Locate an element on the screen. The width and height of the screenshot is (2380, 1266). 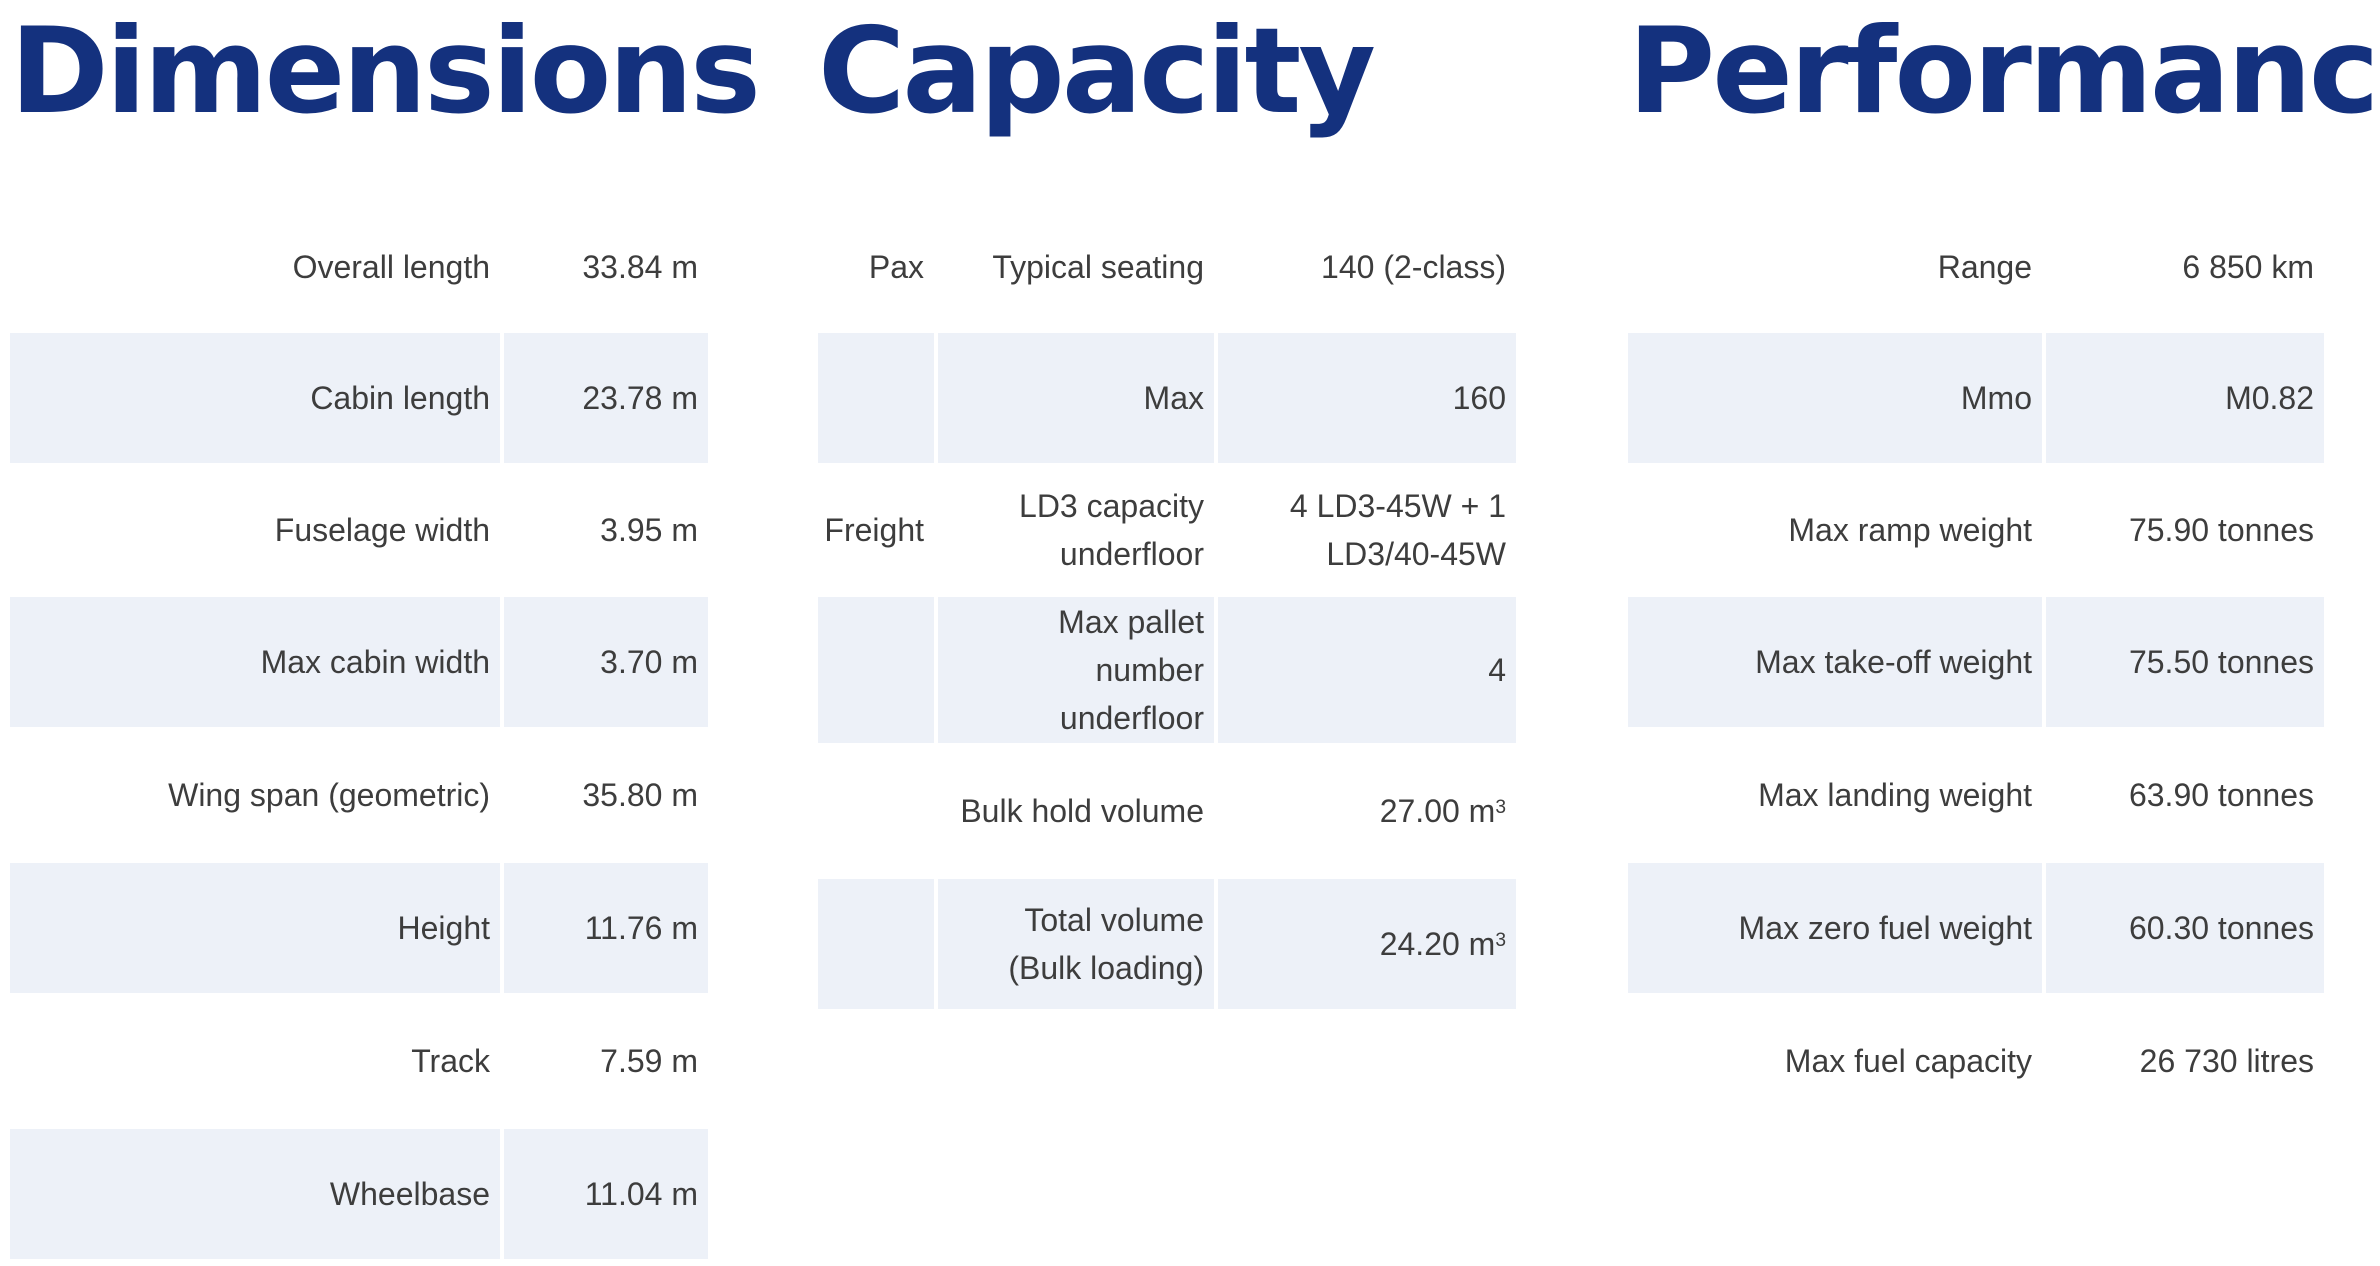
spec-label: Track is located at coordinates (450, 1061).